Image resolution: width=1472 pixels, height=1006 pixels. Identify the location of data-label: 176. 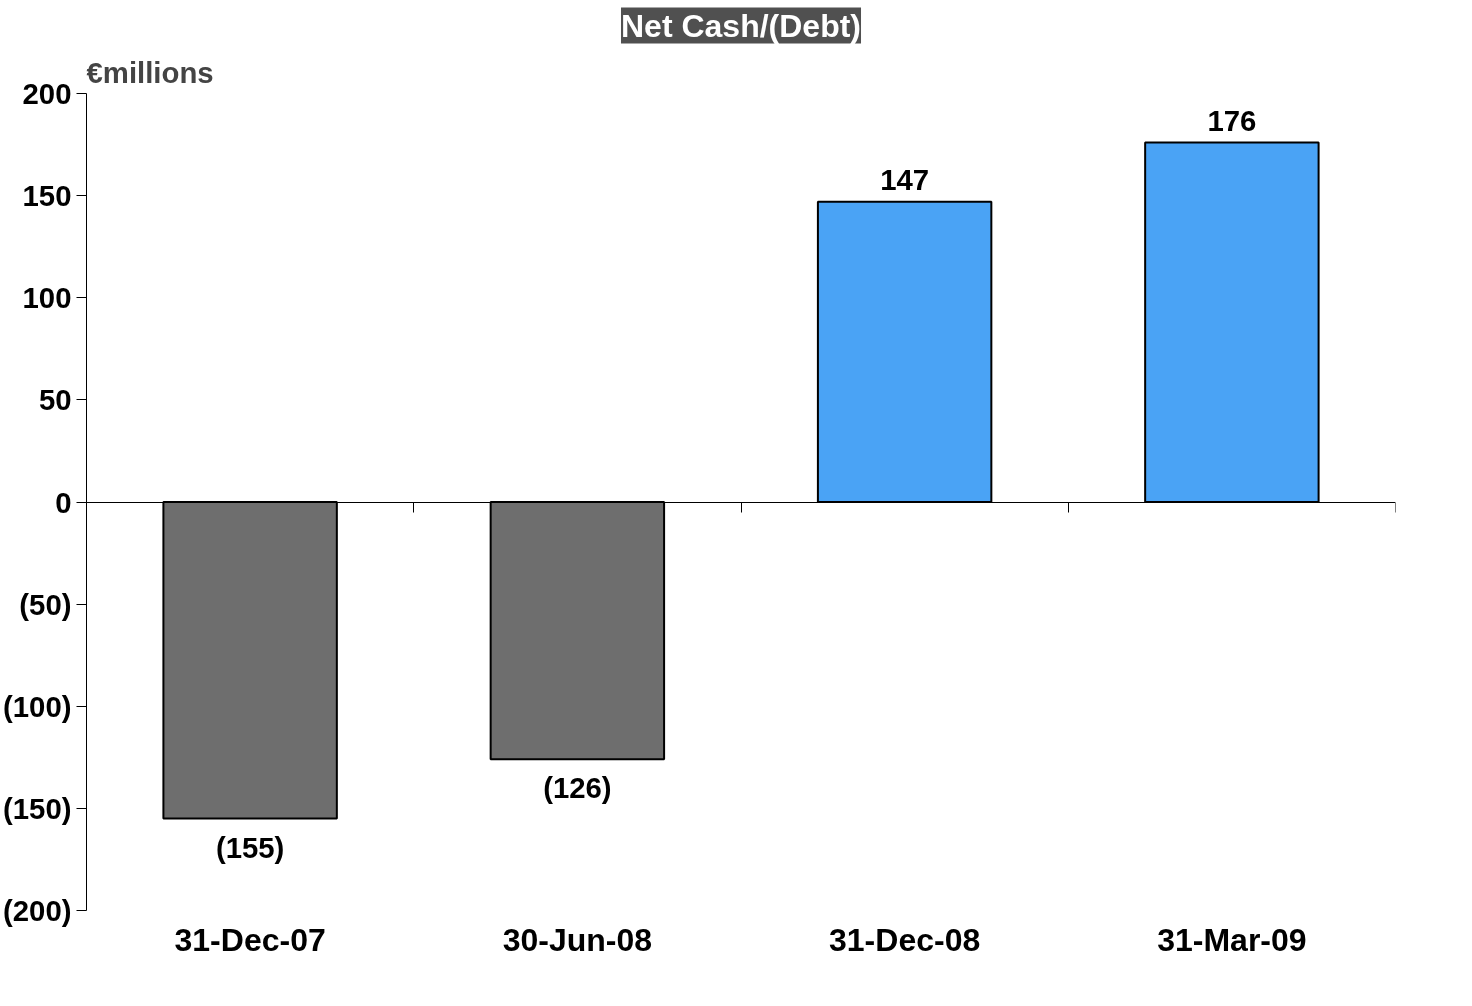
(1232, 120).